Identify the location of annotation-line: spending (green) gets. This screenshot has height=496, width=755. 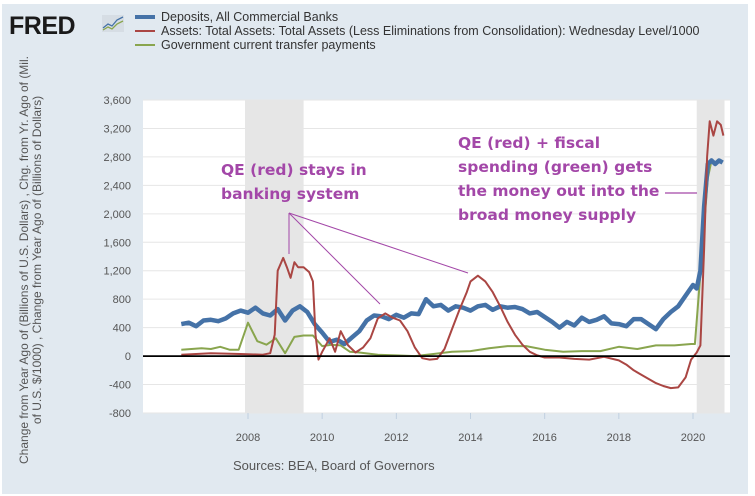
(555, 167).